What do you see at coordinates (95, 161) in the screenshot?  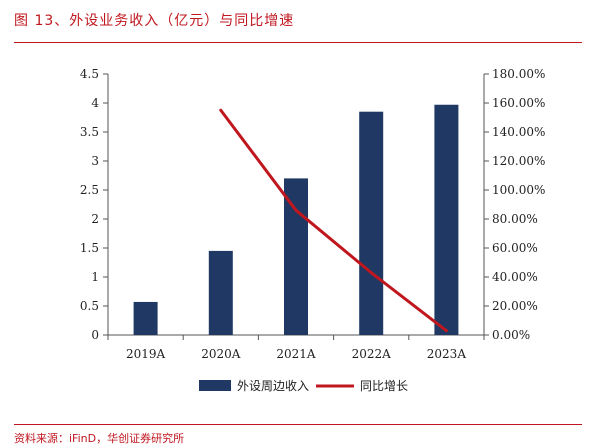 I see `left-tick-label: 3` at bounding box center [95, 161].